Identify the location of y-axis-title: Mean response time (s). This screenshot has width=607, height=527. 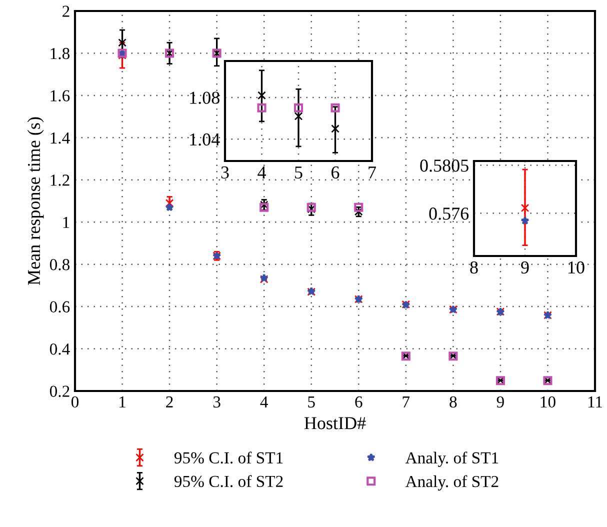
(35, 201).